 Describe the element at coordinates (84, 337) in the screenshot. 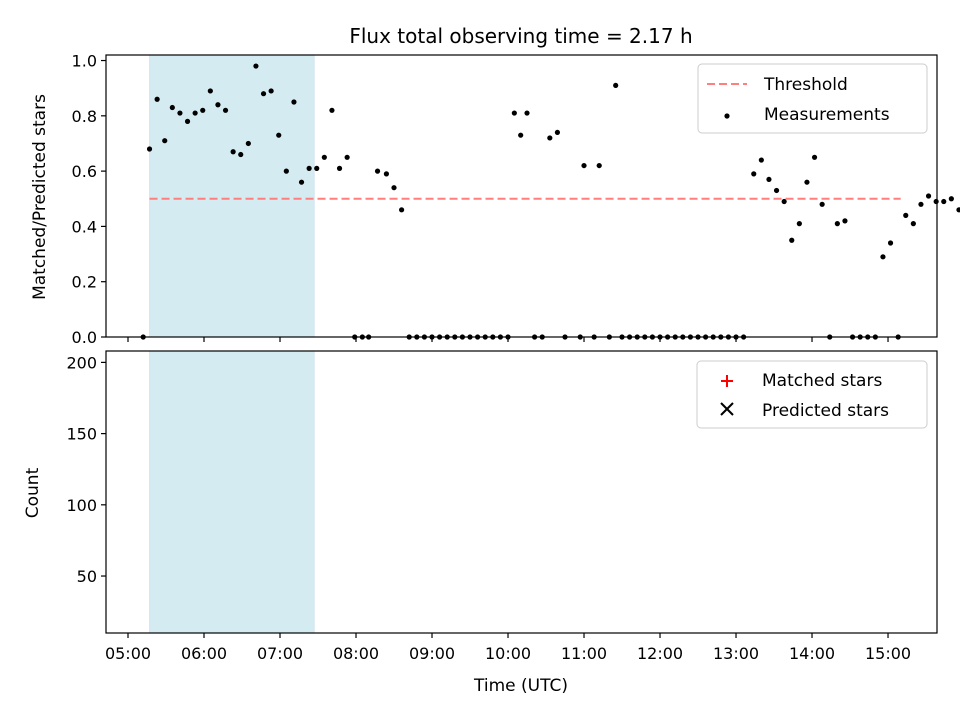

I see `ratio-y-tick-label: 0.0` at that location.